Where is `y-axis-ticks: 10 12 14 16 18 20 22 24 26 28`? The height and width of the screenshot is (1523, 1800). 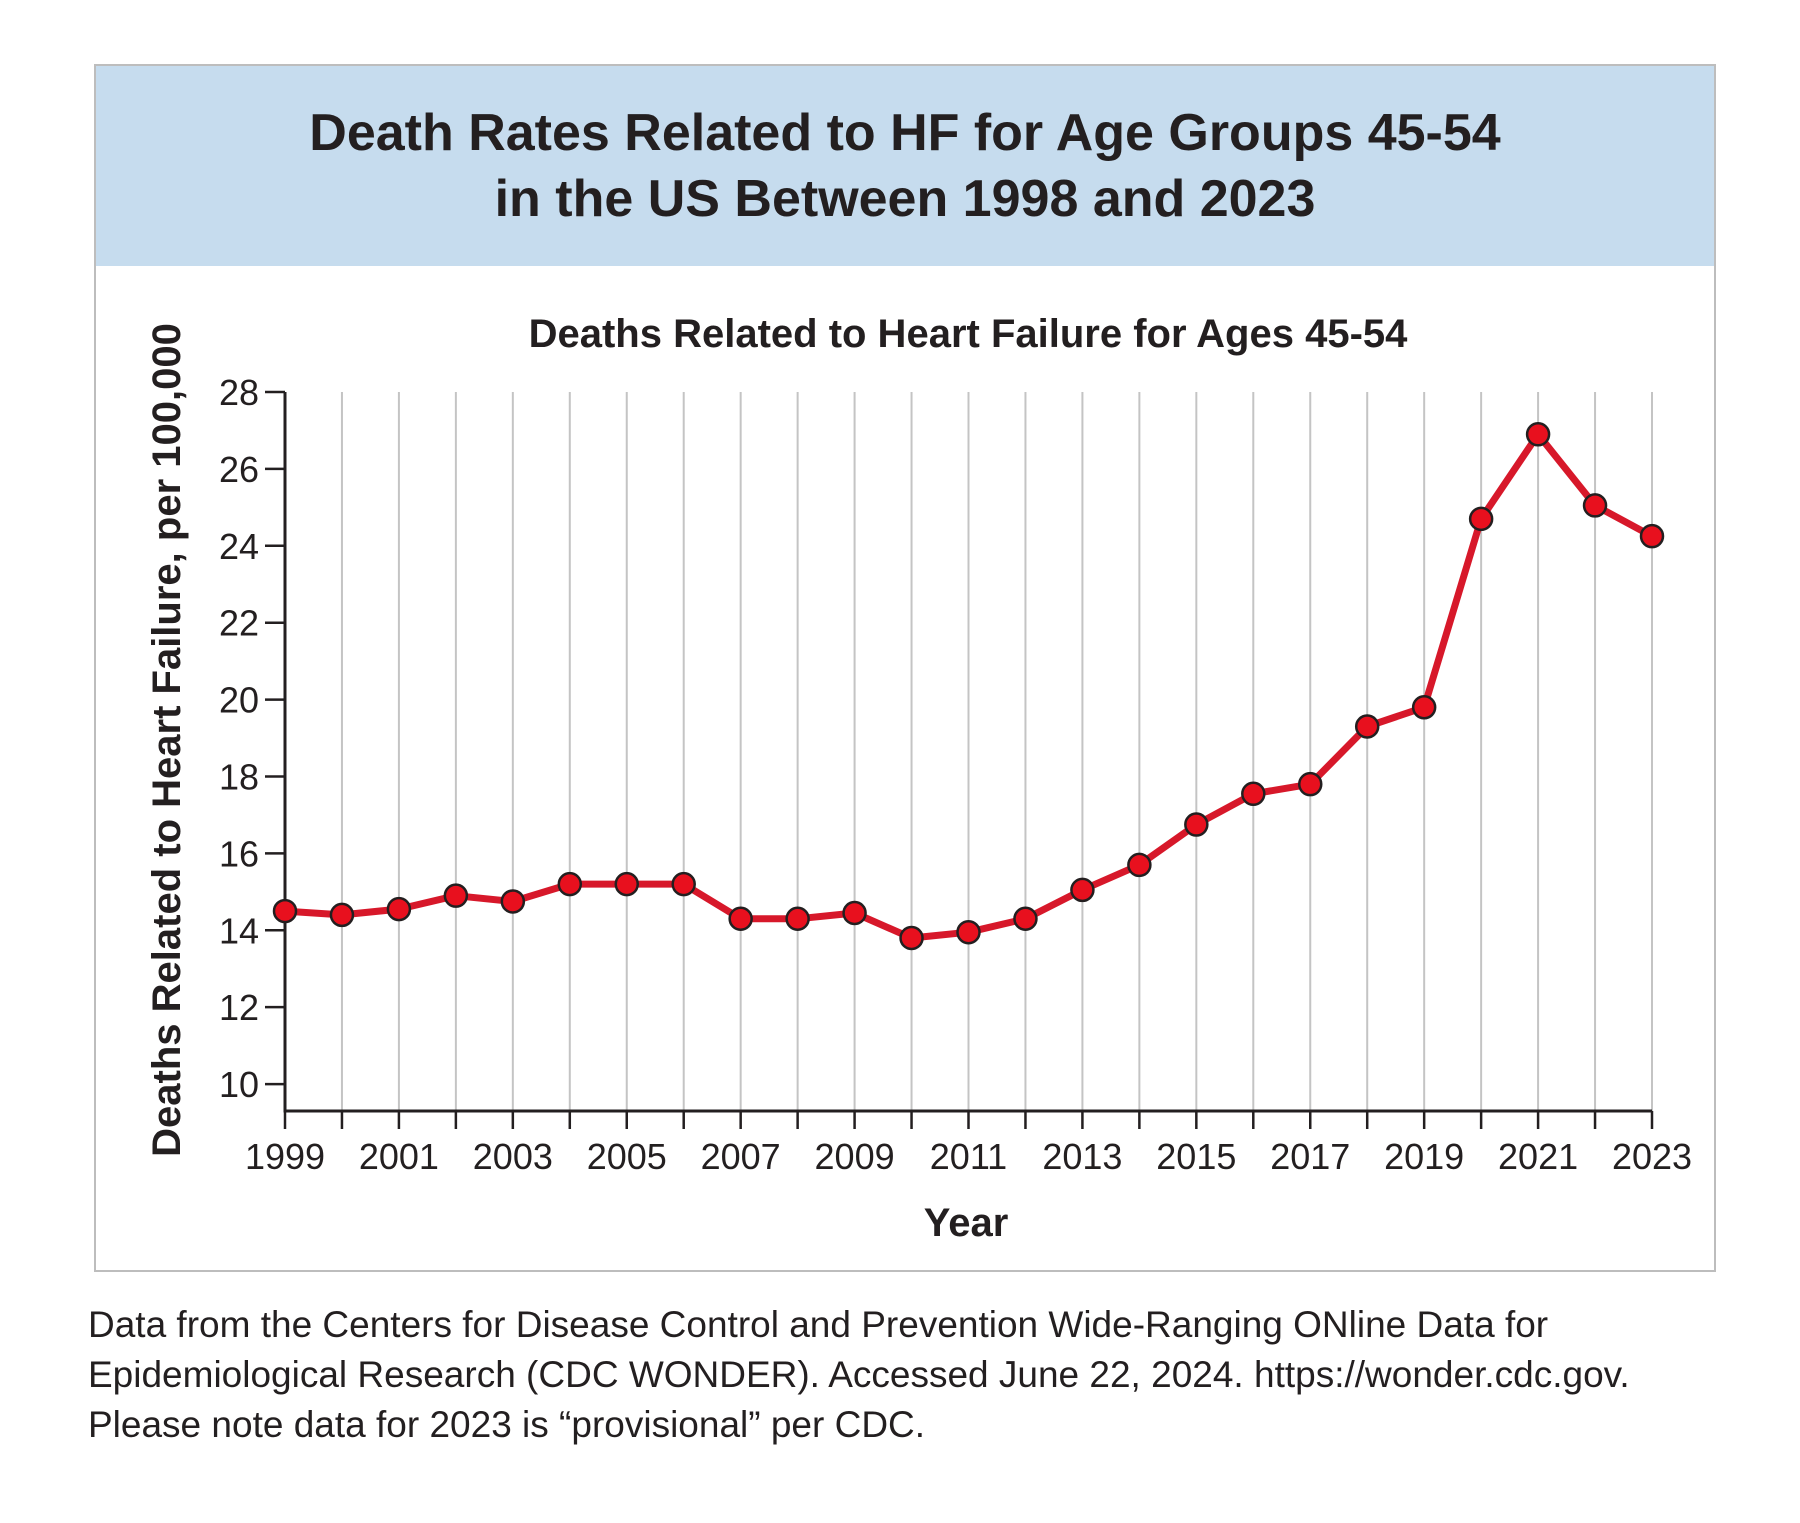 y-axis-ticks: 10 12 14 16 18 20 22 24 26 28 is located at coordinates (252, 738).